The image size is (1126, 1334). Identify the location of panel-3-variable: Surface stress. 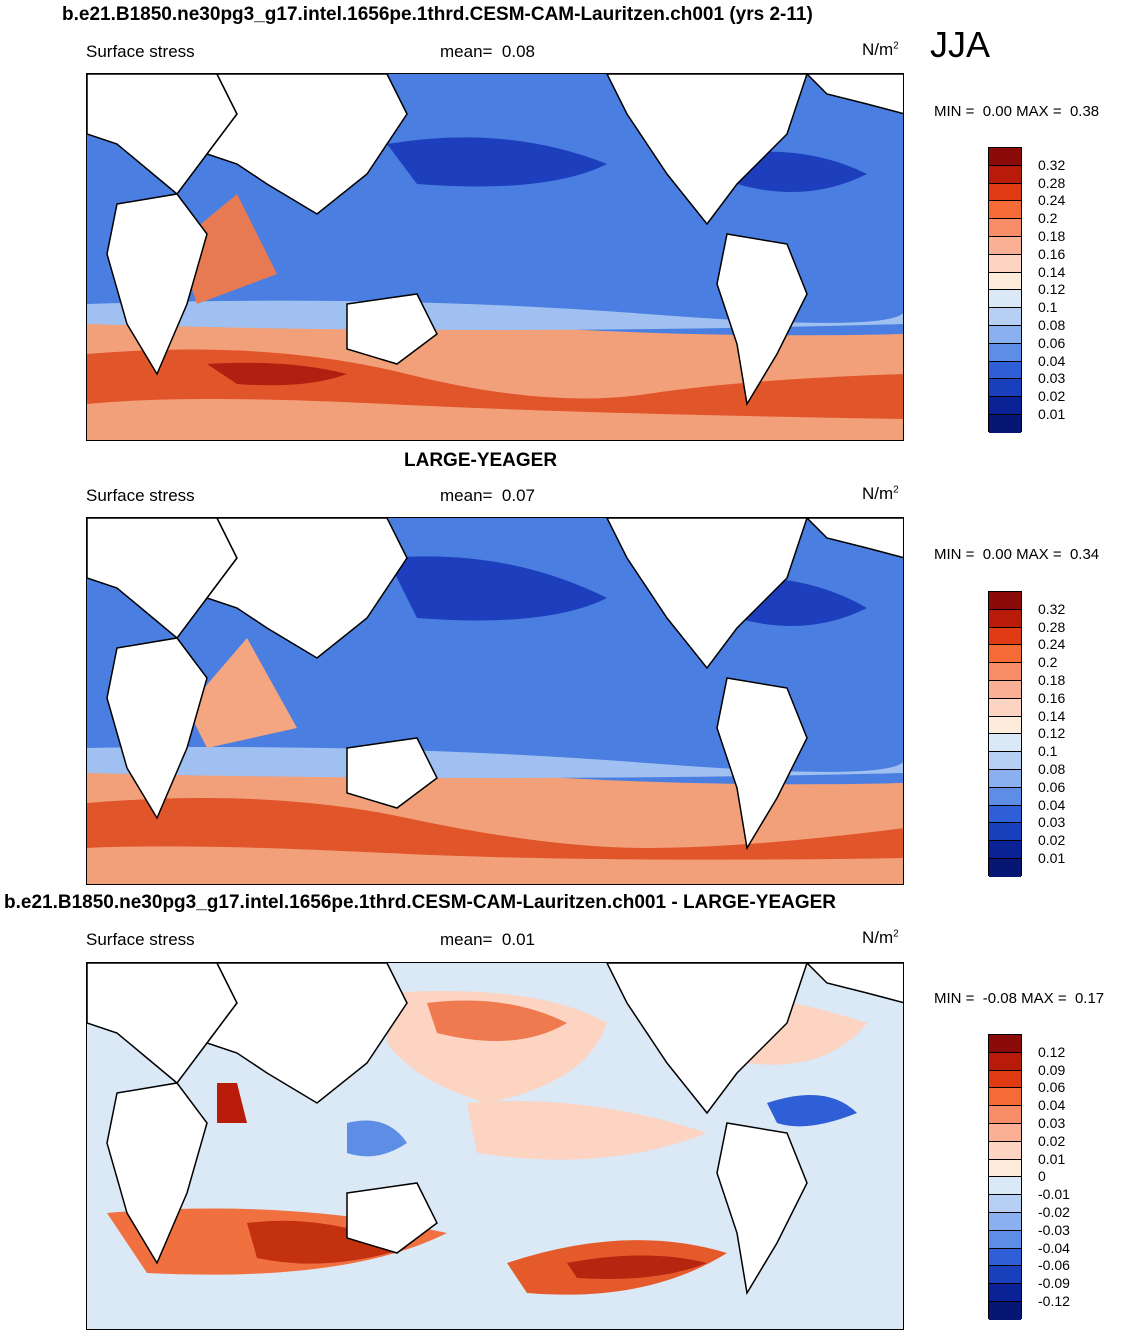
(140, 939).